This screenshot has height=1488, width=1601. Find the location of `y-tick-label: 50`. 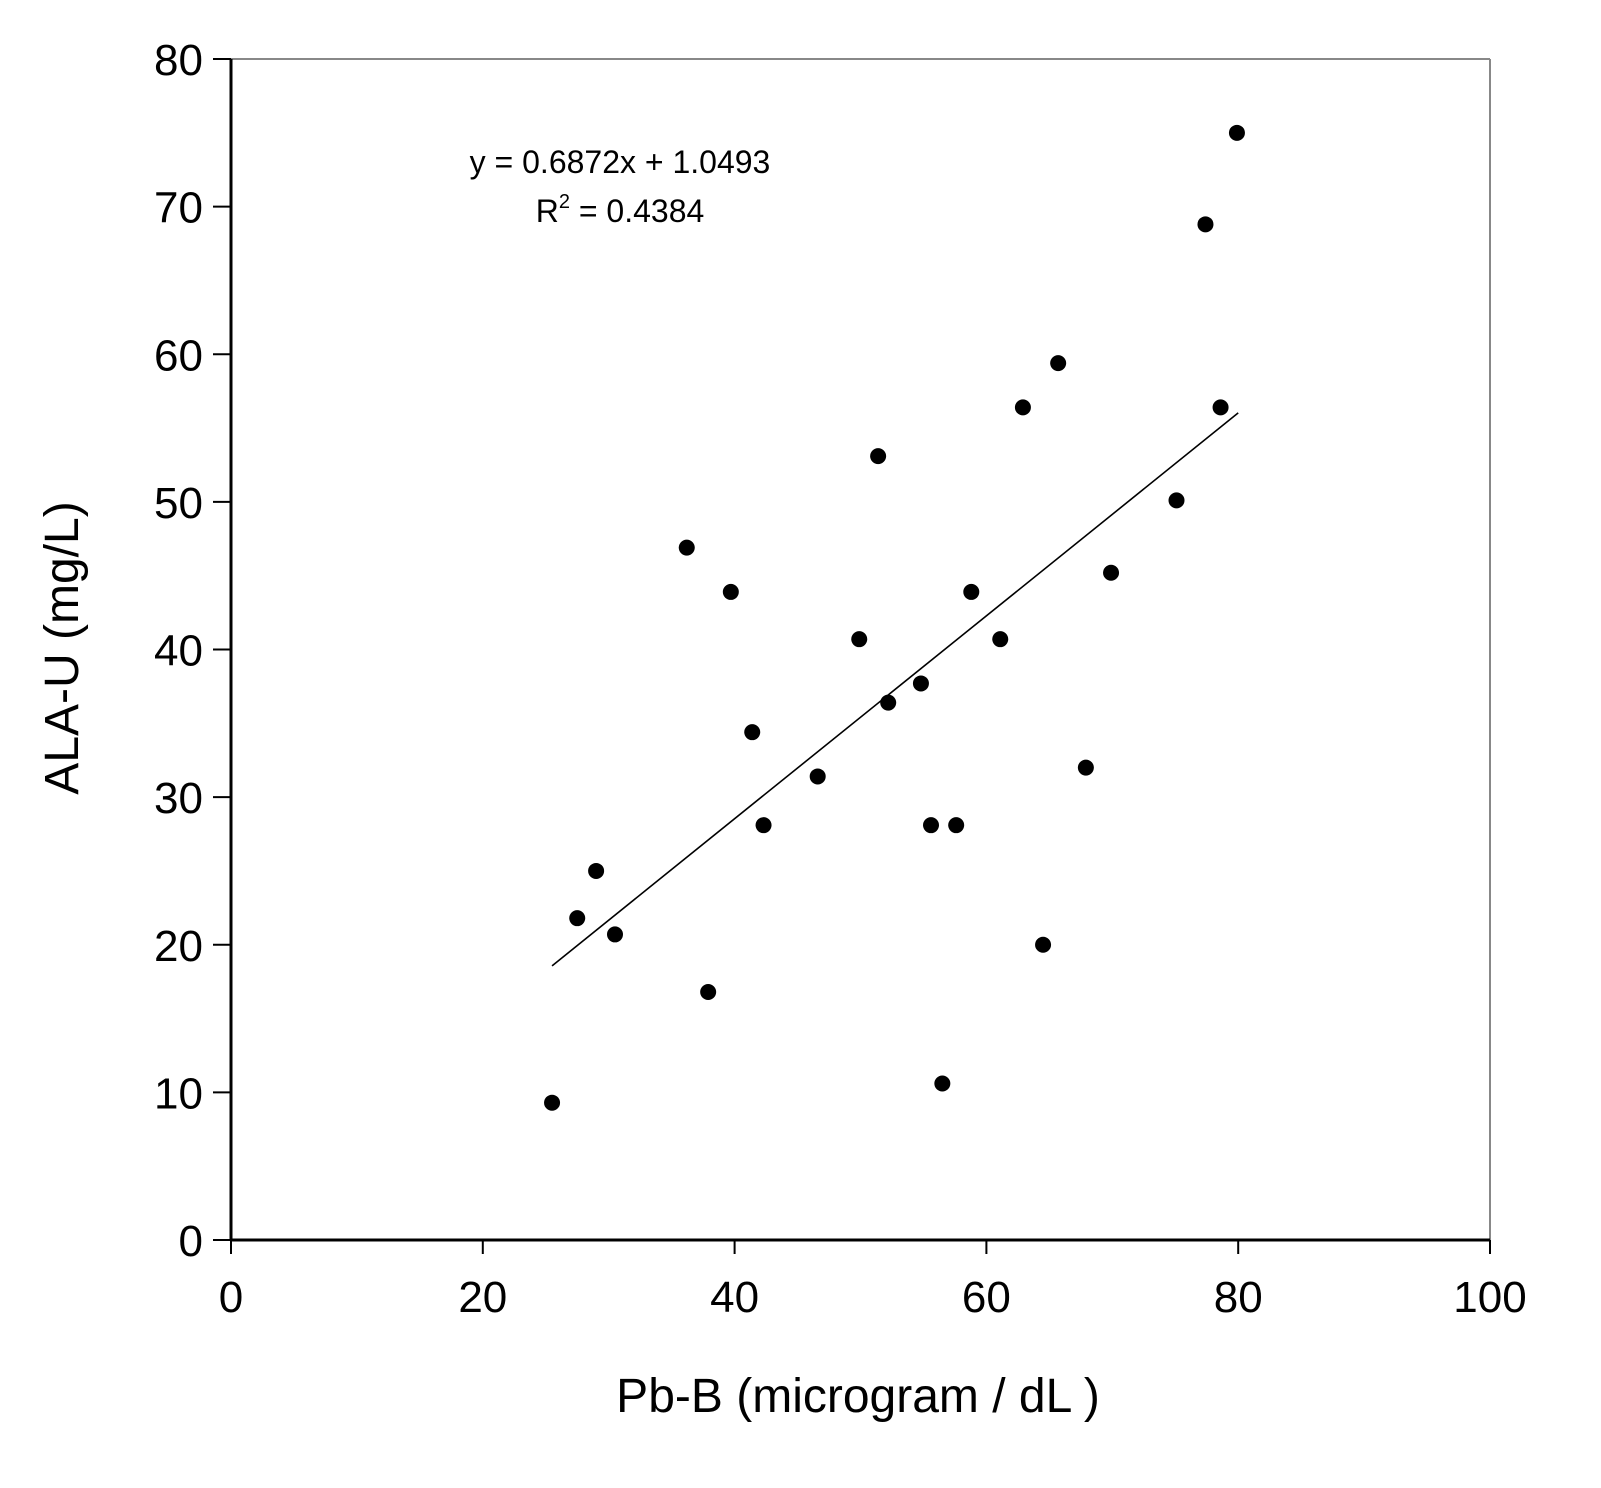

y-tick-label: 50 is located at coordinates (178, 503).